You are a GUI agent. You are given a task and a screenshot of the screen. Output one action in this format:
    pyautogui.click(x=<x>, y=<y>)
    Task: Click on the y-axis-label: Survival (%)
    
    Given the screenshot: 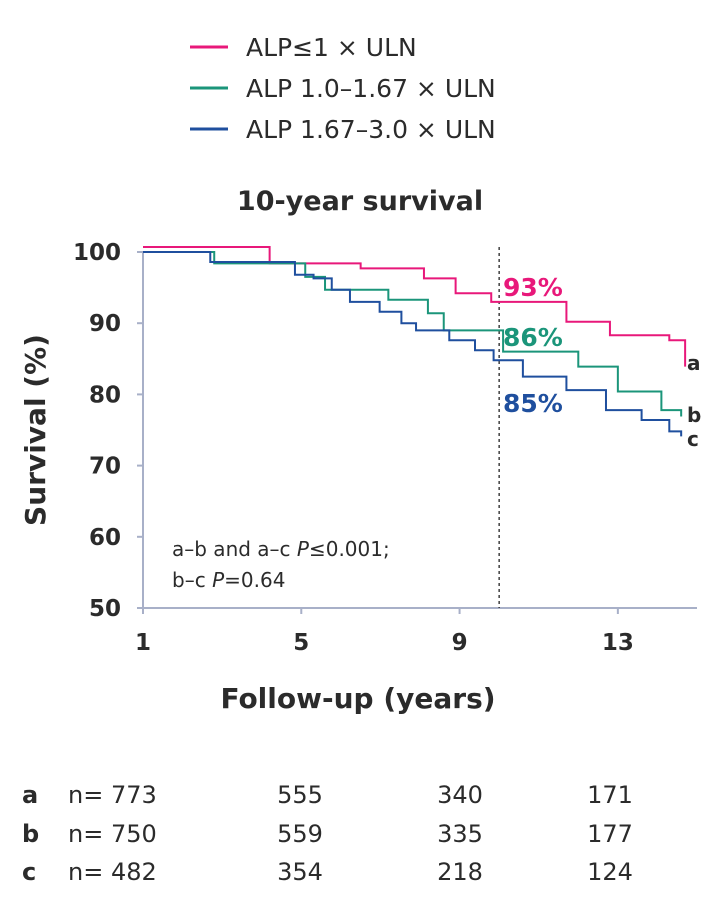 What is the action you would take?
    pyautogui.click(x=35, y=430)
    